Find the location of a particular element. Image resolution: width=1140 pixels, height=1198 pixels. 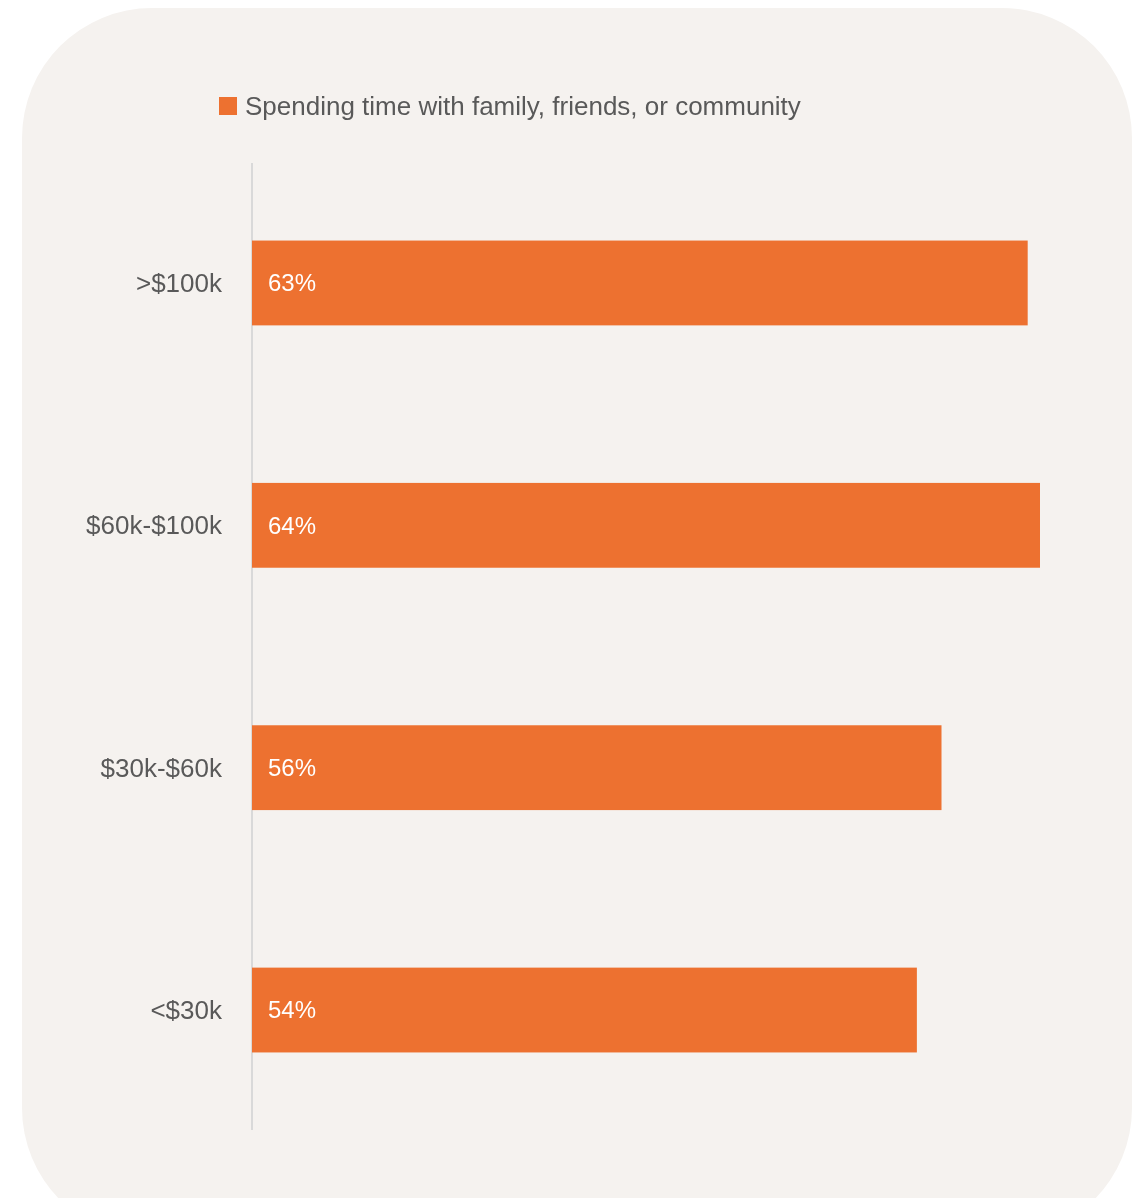

data-label: 54% is located at coordinates (292, 1010).